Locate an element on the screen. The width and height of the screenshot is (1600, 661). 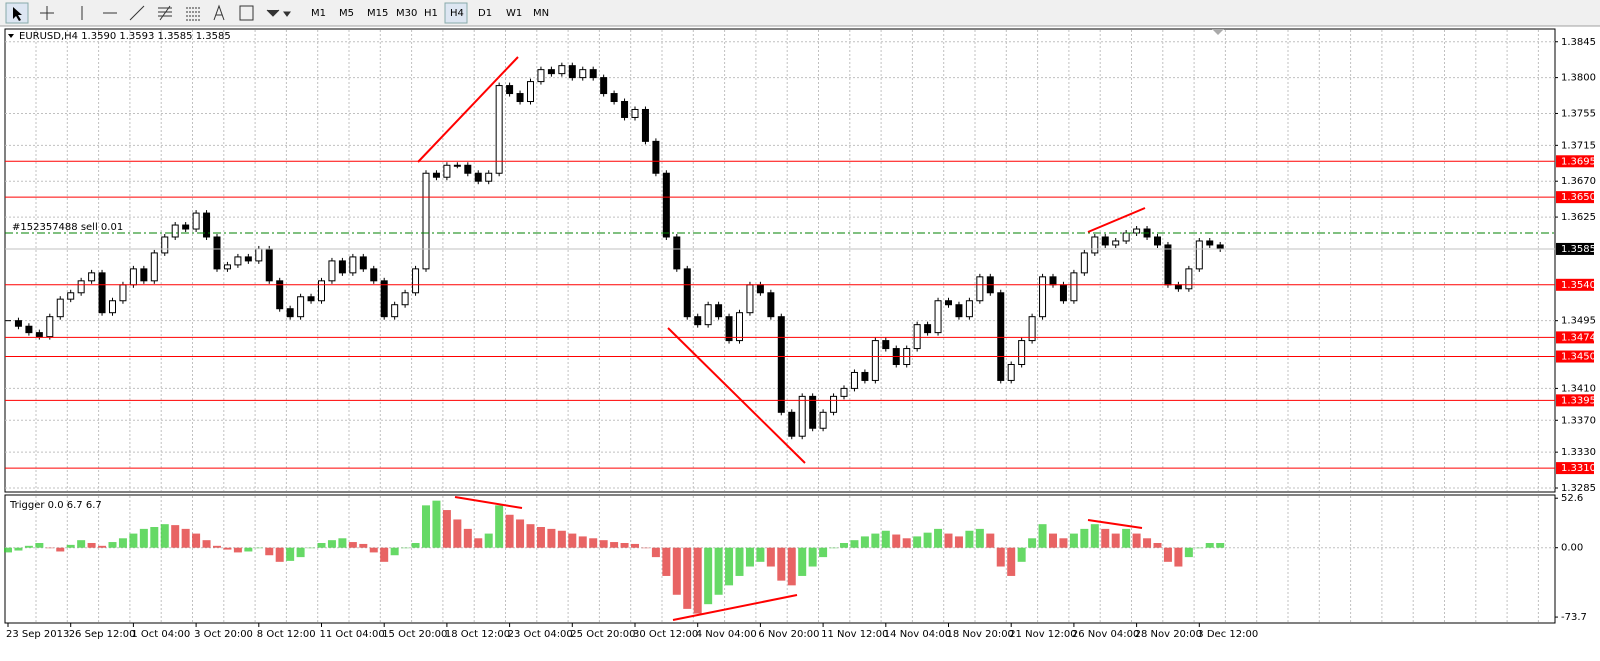
label-button is located at coordinates (246, 13).